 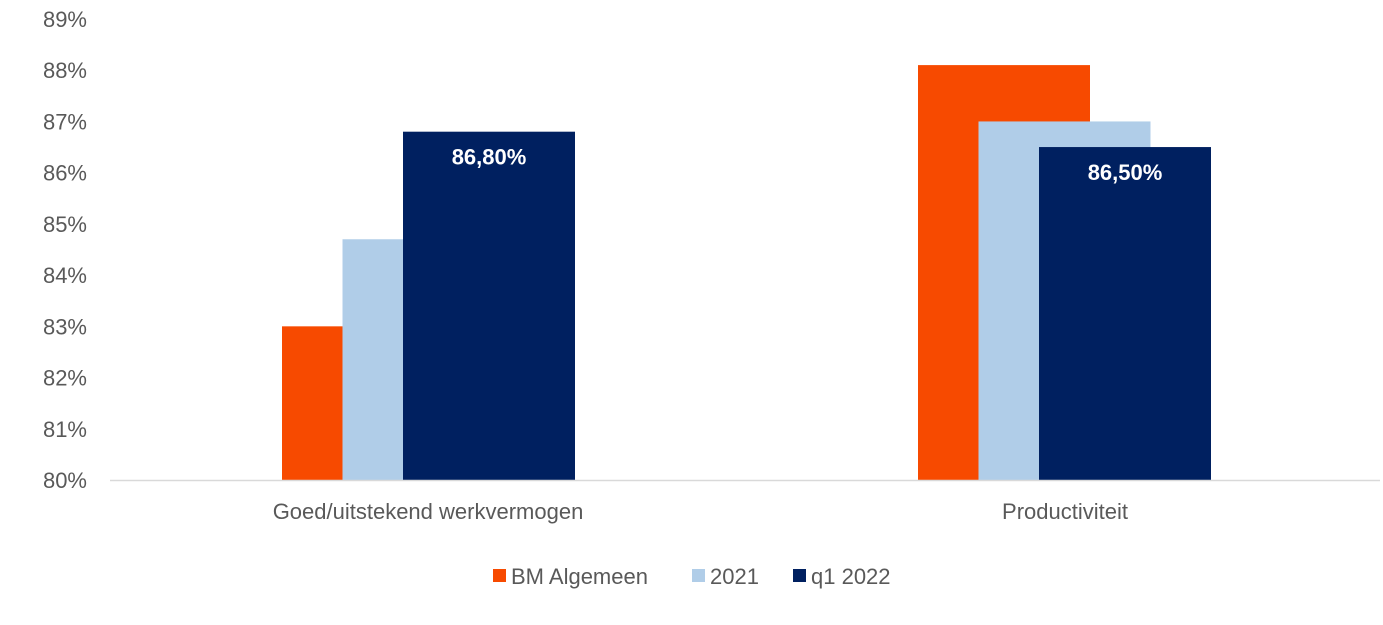 I want to click on legend-item: 2021, so click(x=725, y=576).